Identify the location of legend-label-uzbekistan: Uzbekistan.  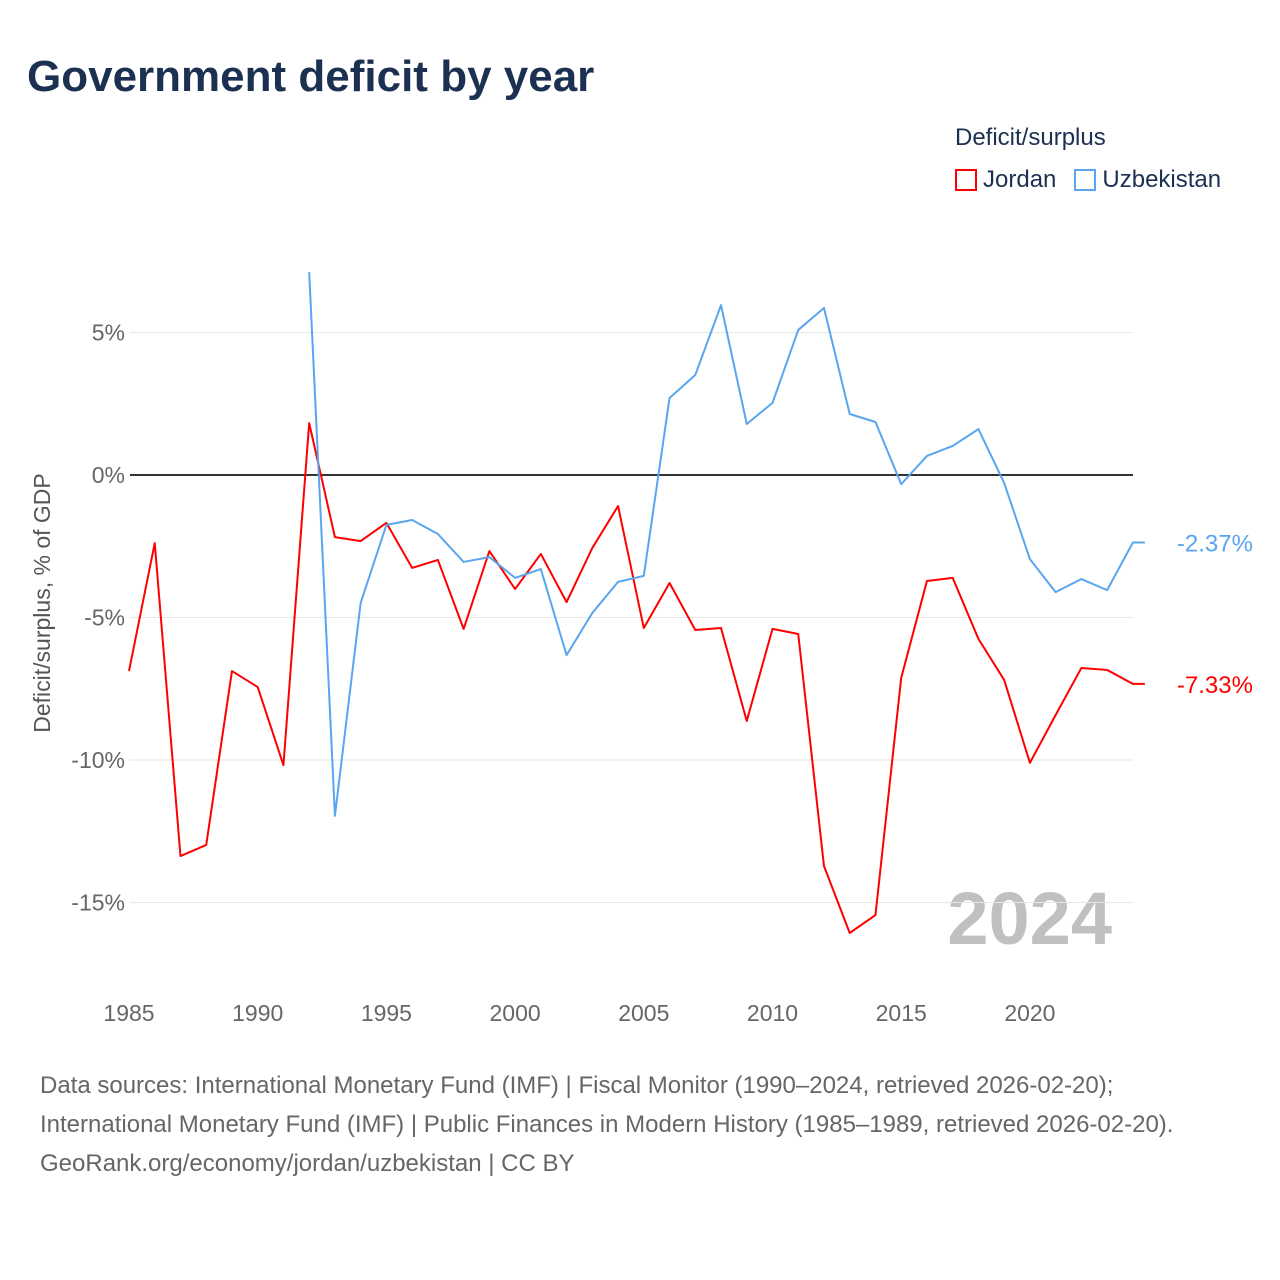
(1162, 179).